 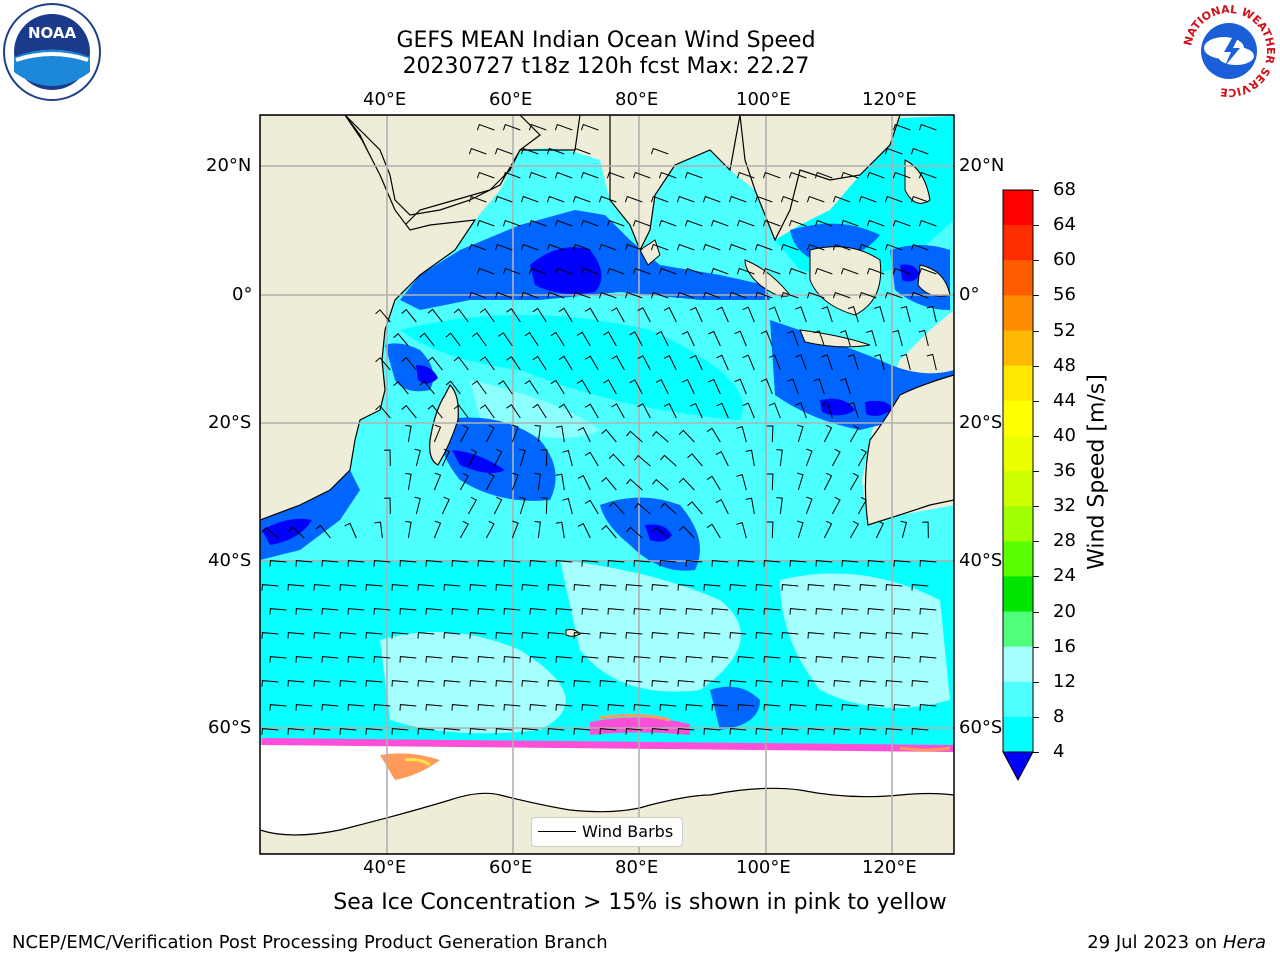 What do you see at coordinates (1064, 541) in the screenshot?
I see `colorbar-tick-label: 28` at bounding box center [1064, 541].